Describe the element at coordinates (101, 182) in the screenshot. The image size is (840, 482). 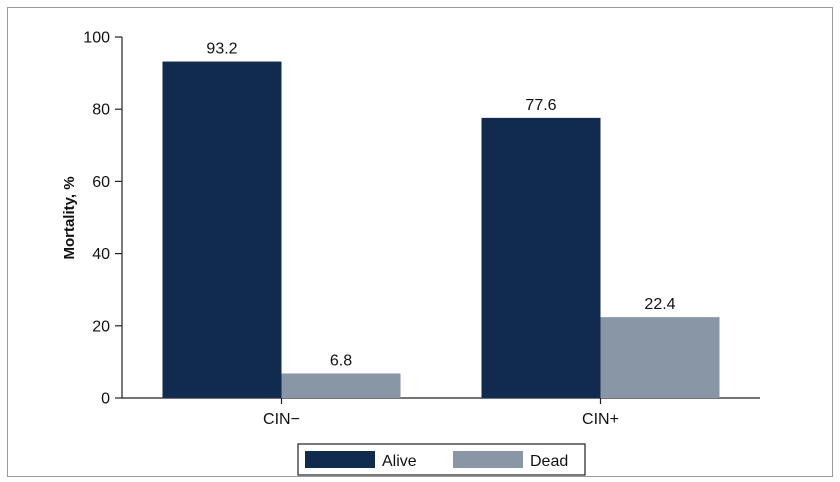
I see `y-tick-label: 60` at that location.